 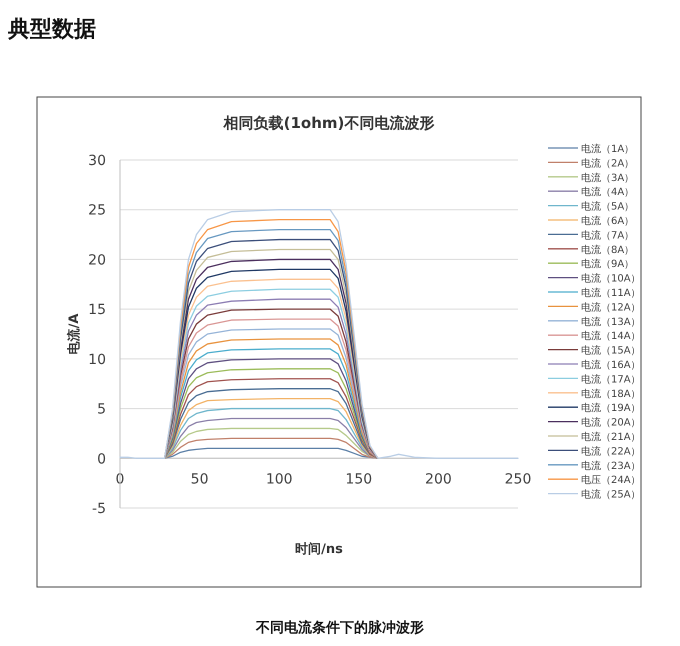 What do you see at coordinates (199, 479) in the screenshot?
I see `x-tick-label: 50` at bounding box center [199, 479].